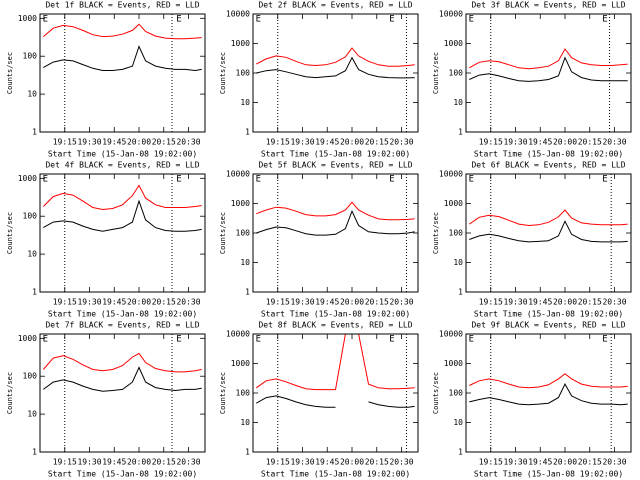 The height and width of the screenshot is (480, 640). Describe the element at coordinates (122, 5) in the screenshot. I see `panel-title: Det 1f BLACK = Events, RED = LLD` at that location.